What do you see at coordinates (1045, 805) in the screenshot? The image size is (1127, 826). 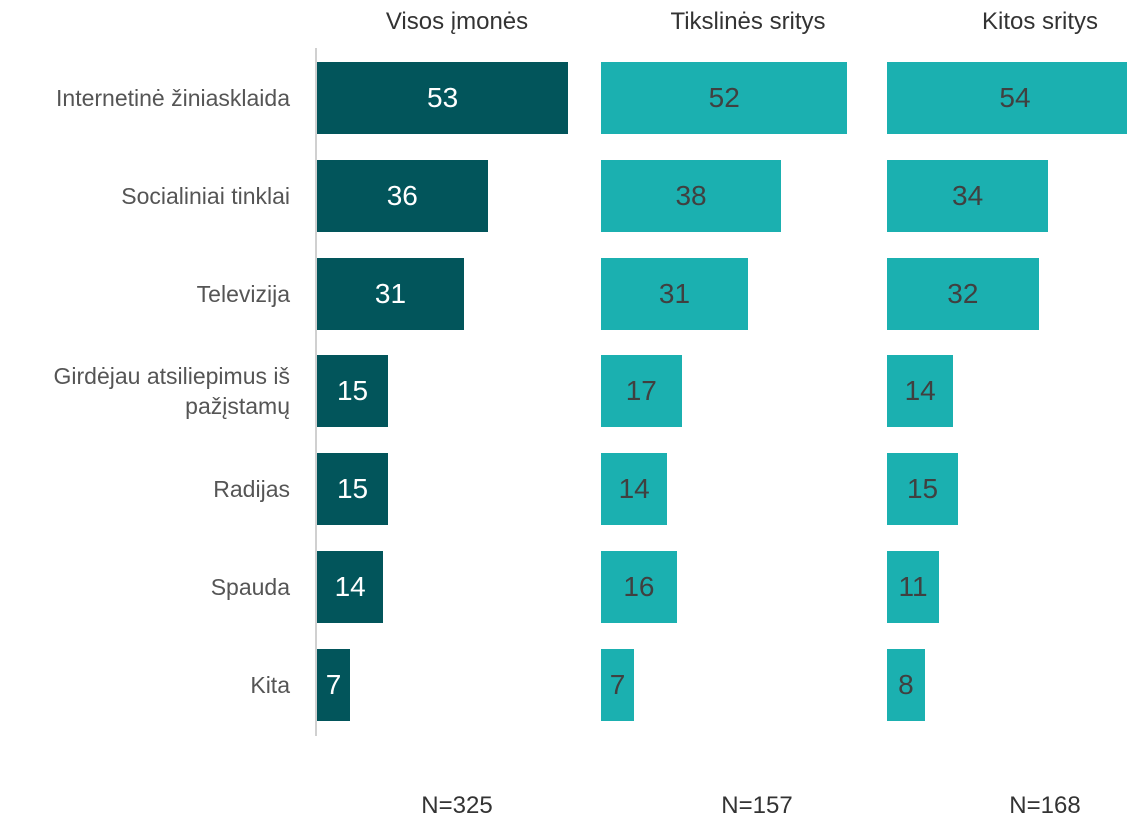 I see `sample-size: N=168` at bounding box center [1045, 805].